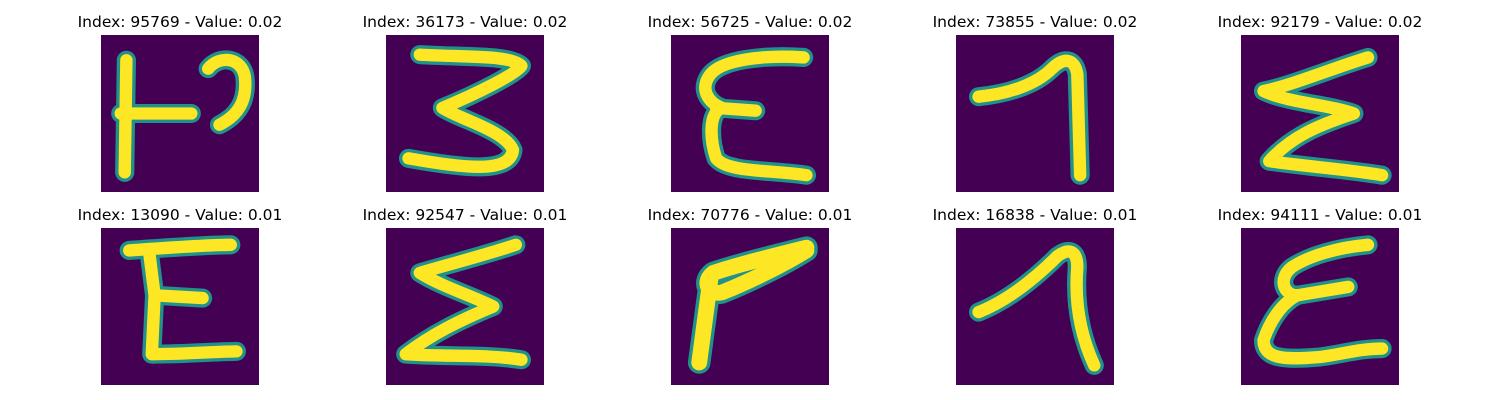  I want to click on panel-title: Index: 92179 - Value: 0.02, so click(1320, 22).